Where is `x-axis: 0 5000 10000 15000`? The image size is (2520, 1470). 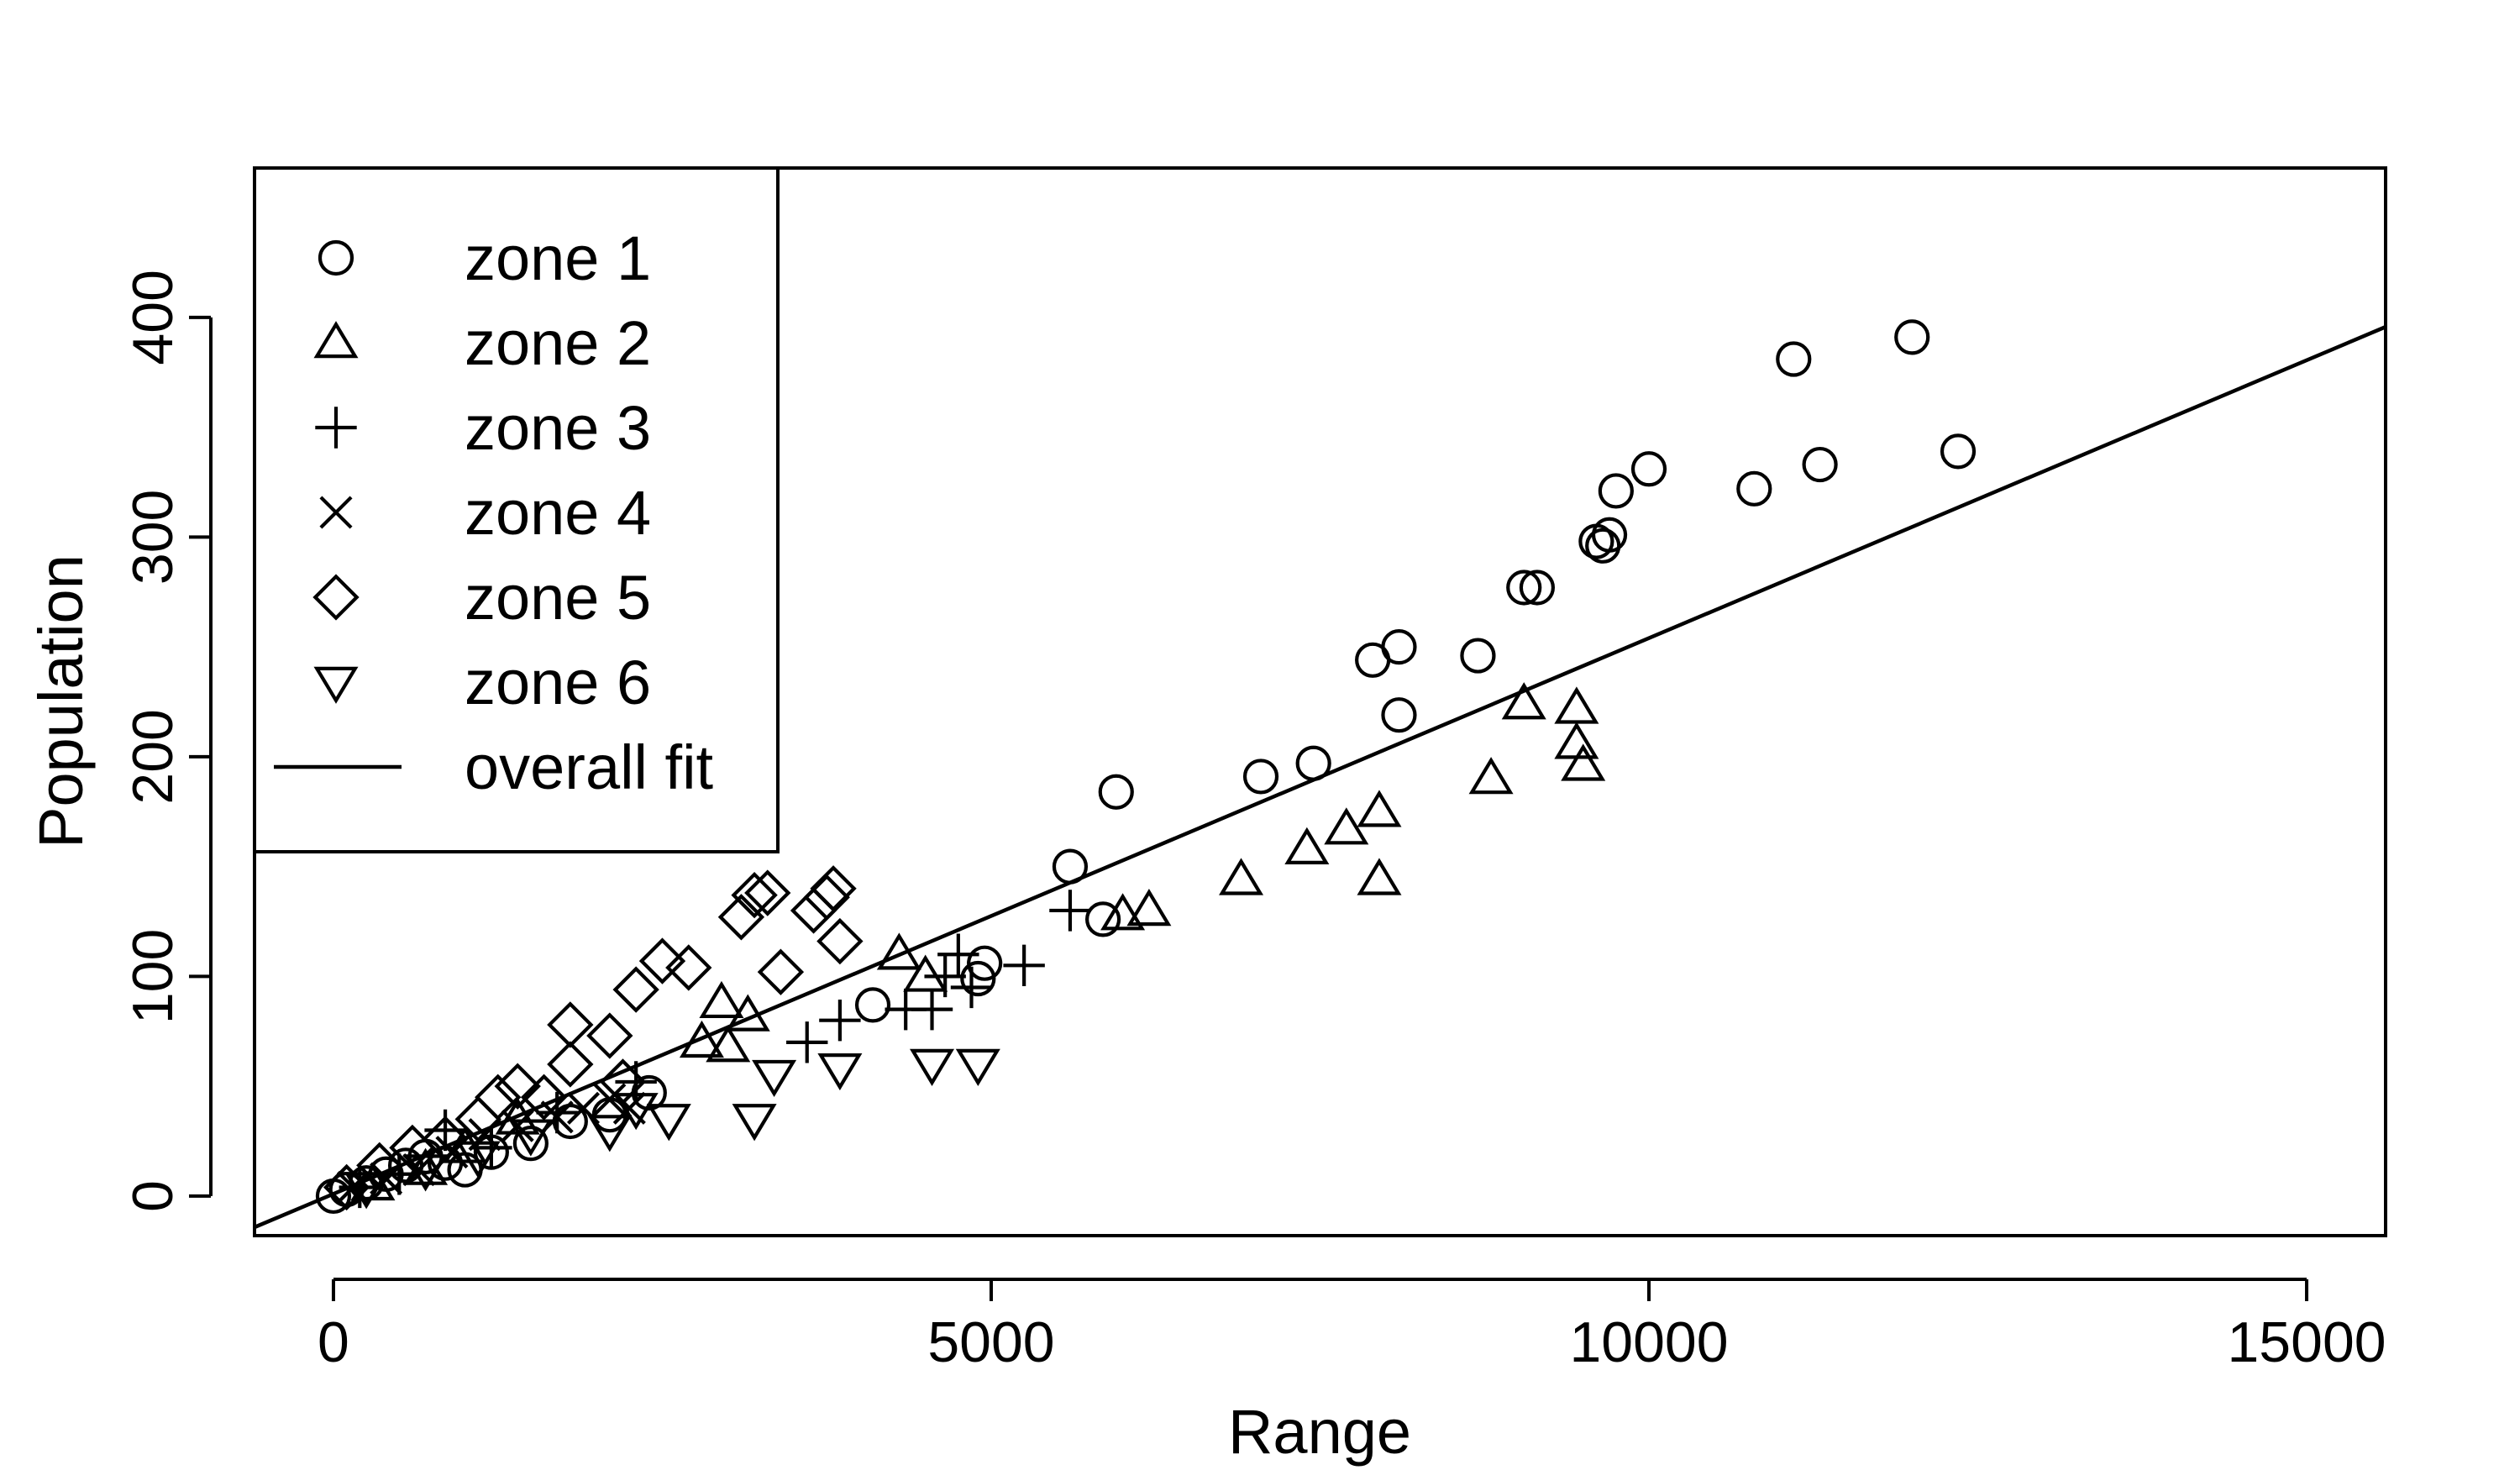 x-axis: 0 5000 10000 15000 is located at coordinates (1352, 1326).